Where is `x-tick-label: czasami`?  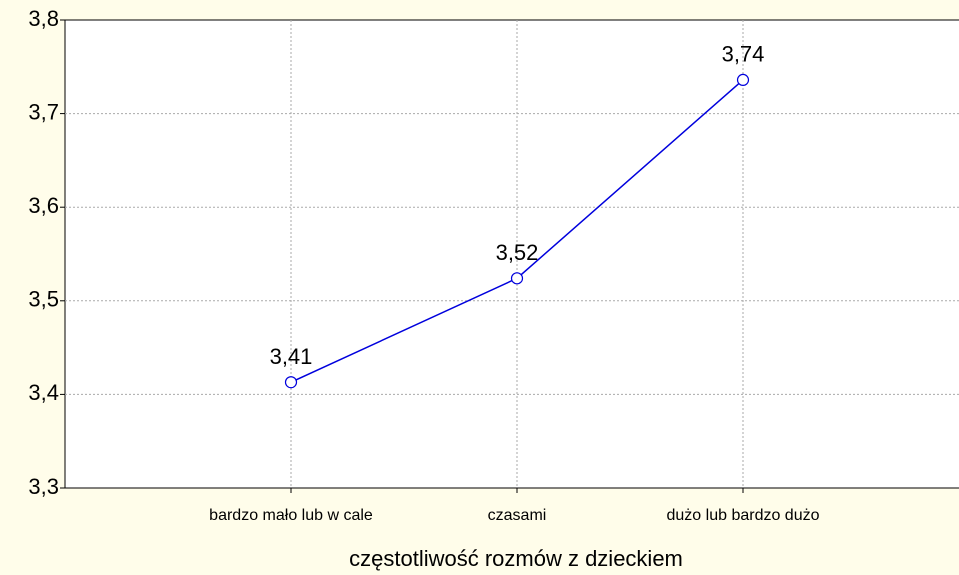
x-tick-label: czasami is located at coordinates (517, 515).